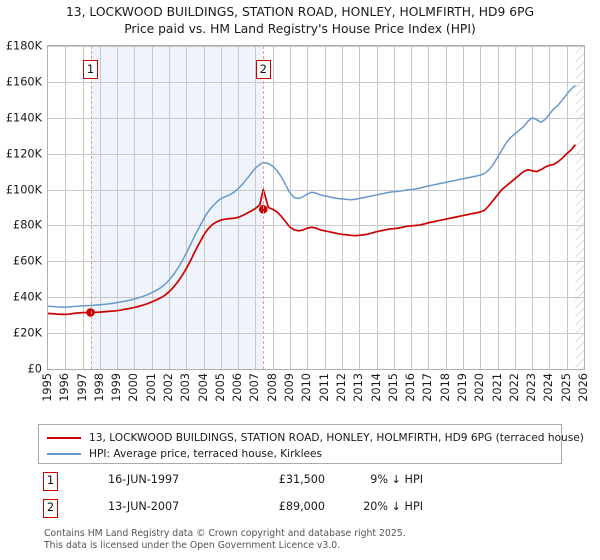  What do you see at coordinates (359, 387) in the screenshot?
I see `x-axis-tick-label: 2013` at bounding box center [359, 387].